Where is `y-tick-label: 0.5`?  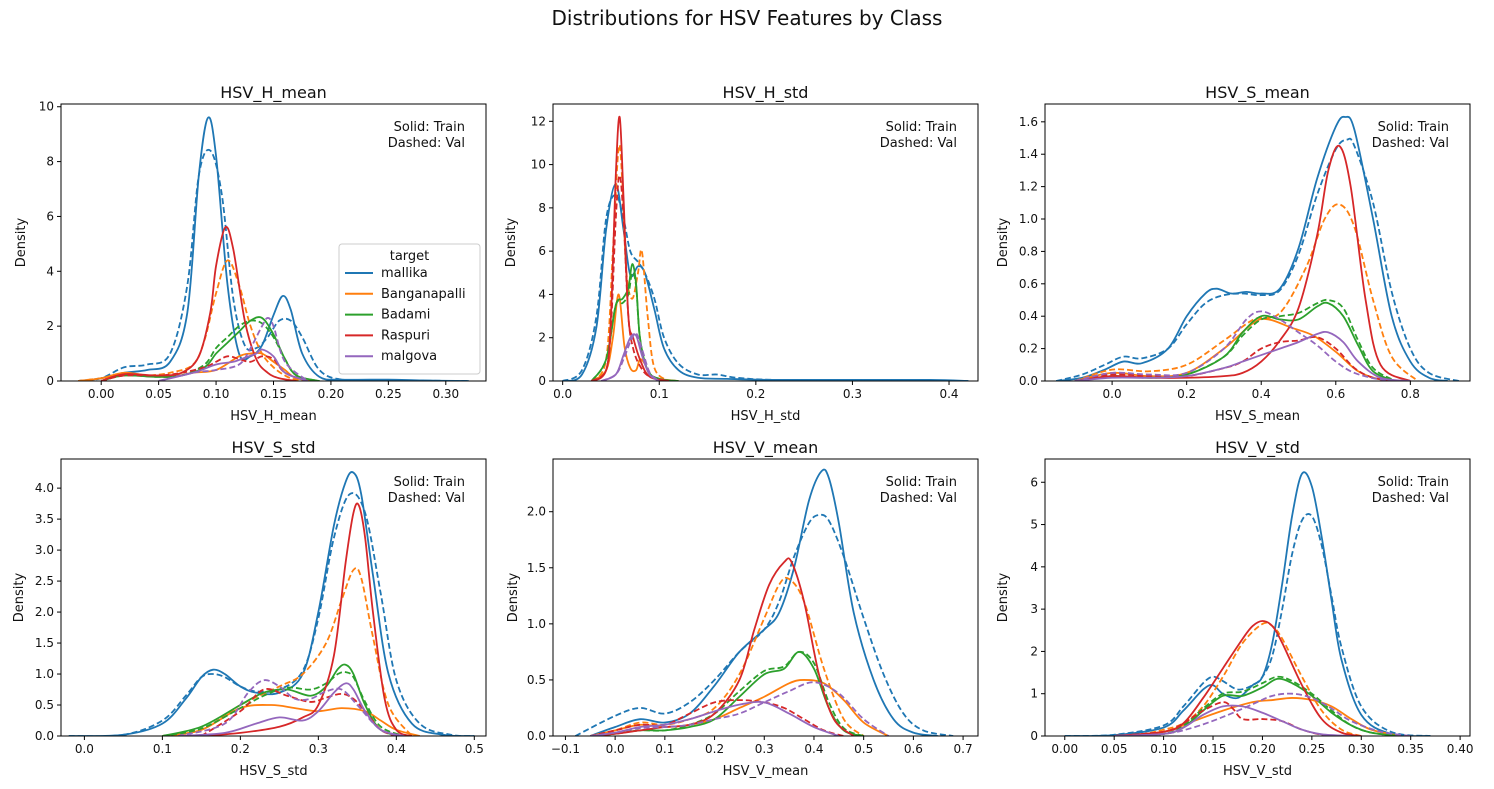
y-tick-label: 0.5 is located at coordinates (536, 680).